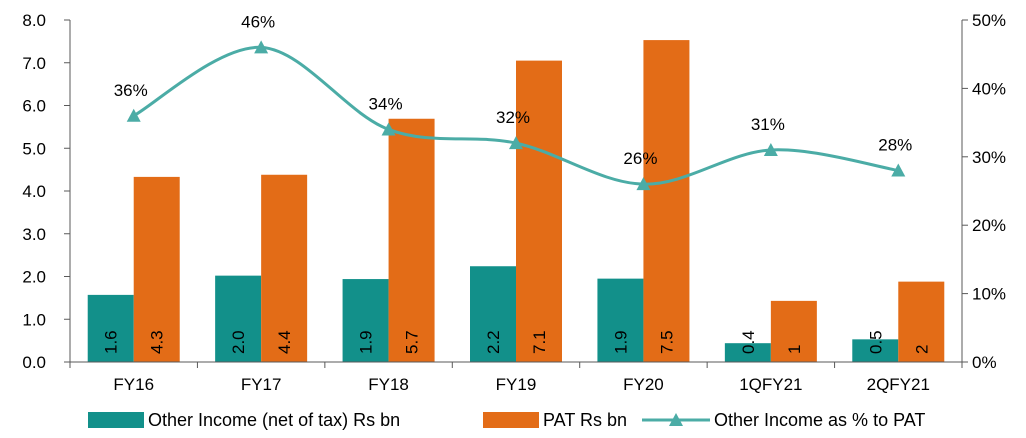  Describe the element at coordinates (34, 191) in the screenshot. I see `left-y-tick-label: 4.0` at that location.